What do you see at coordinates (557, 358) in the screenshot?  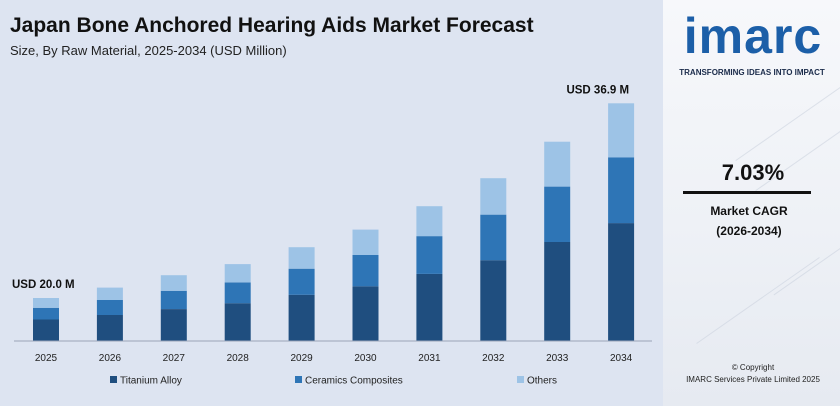 I see `x-tick-label: 2033` at bounding box center [557, 358].